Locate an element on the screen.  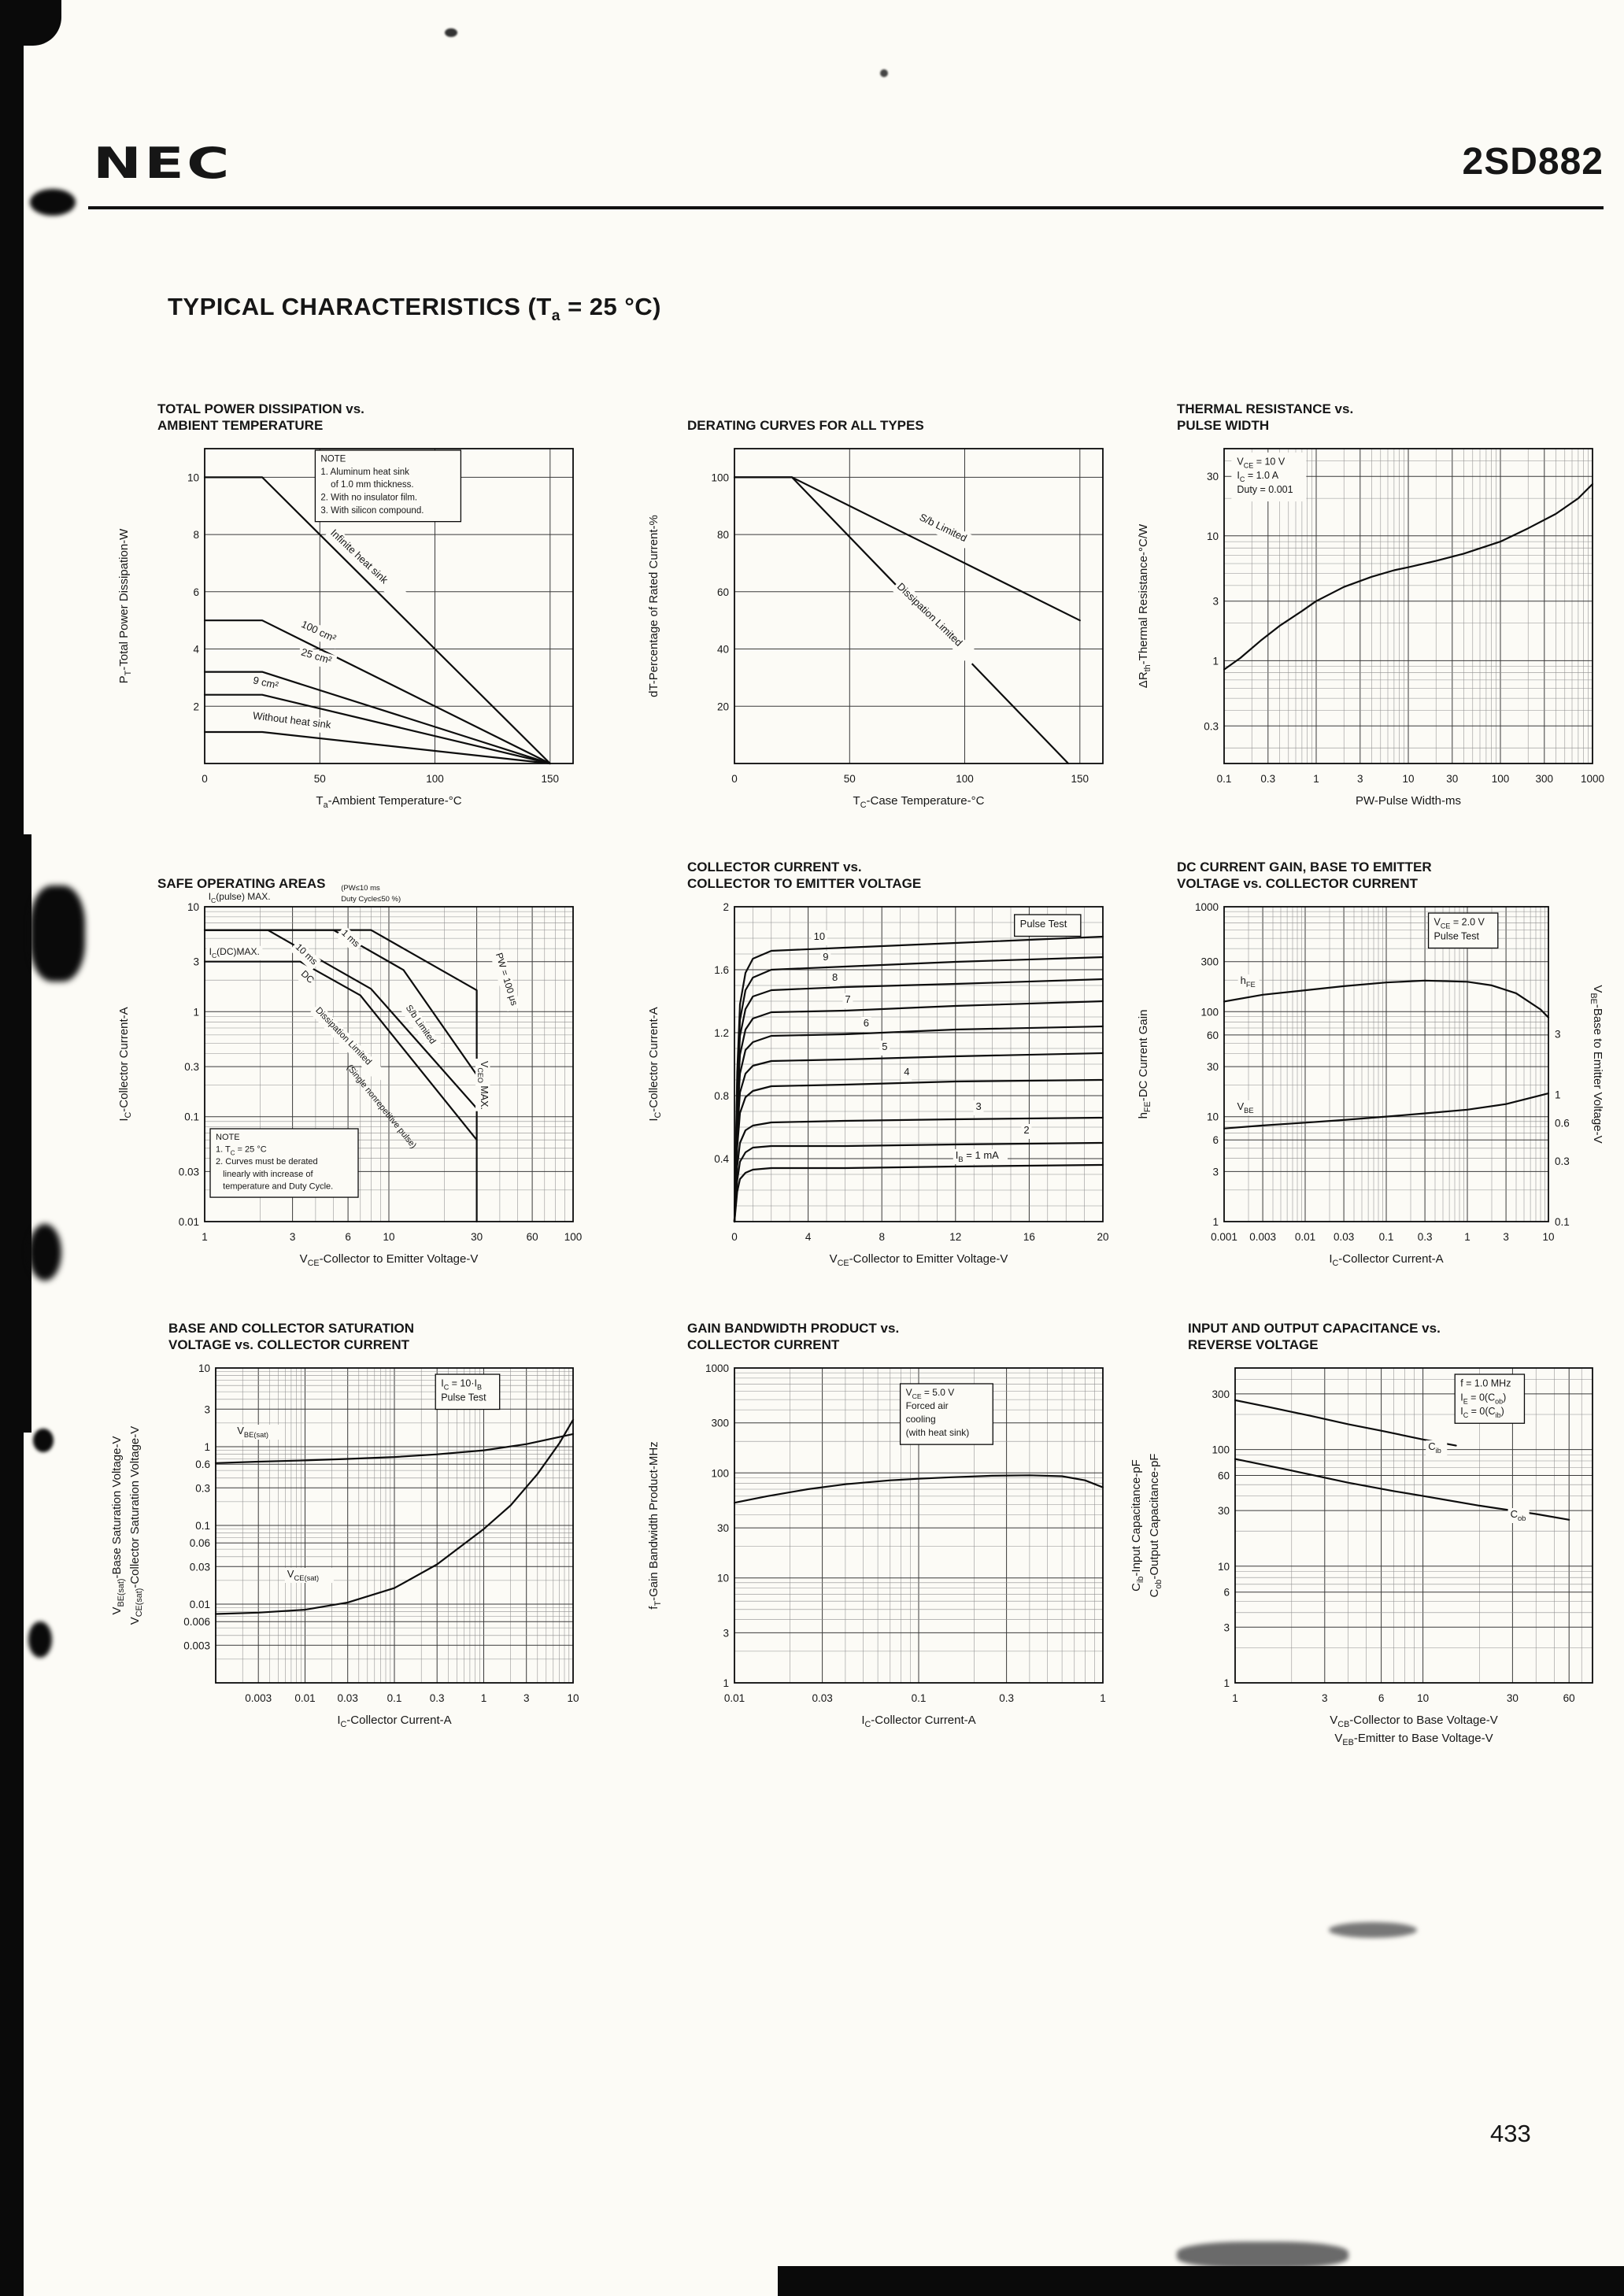
part-number: 2SD882 is located at coordinates (1533, 162).